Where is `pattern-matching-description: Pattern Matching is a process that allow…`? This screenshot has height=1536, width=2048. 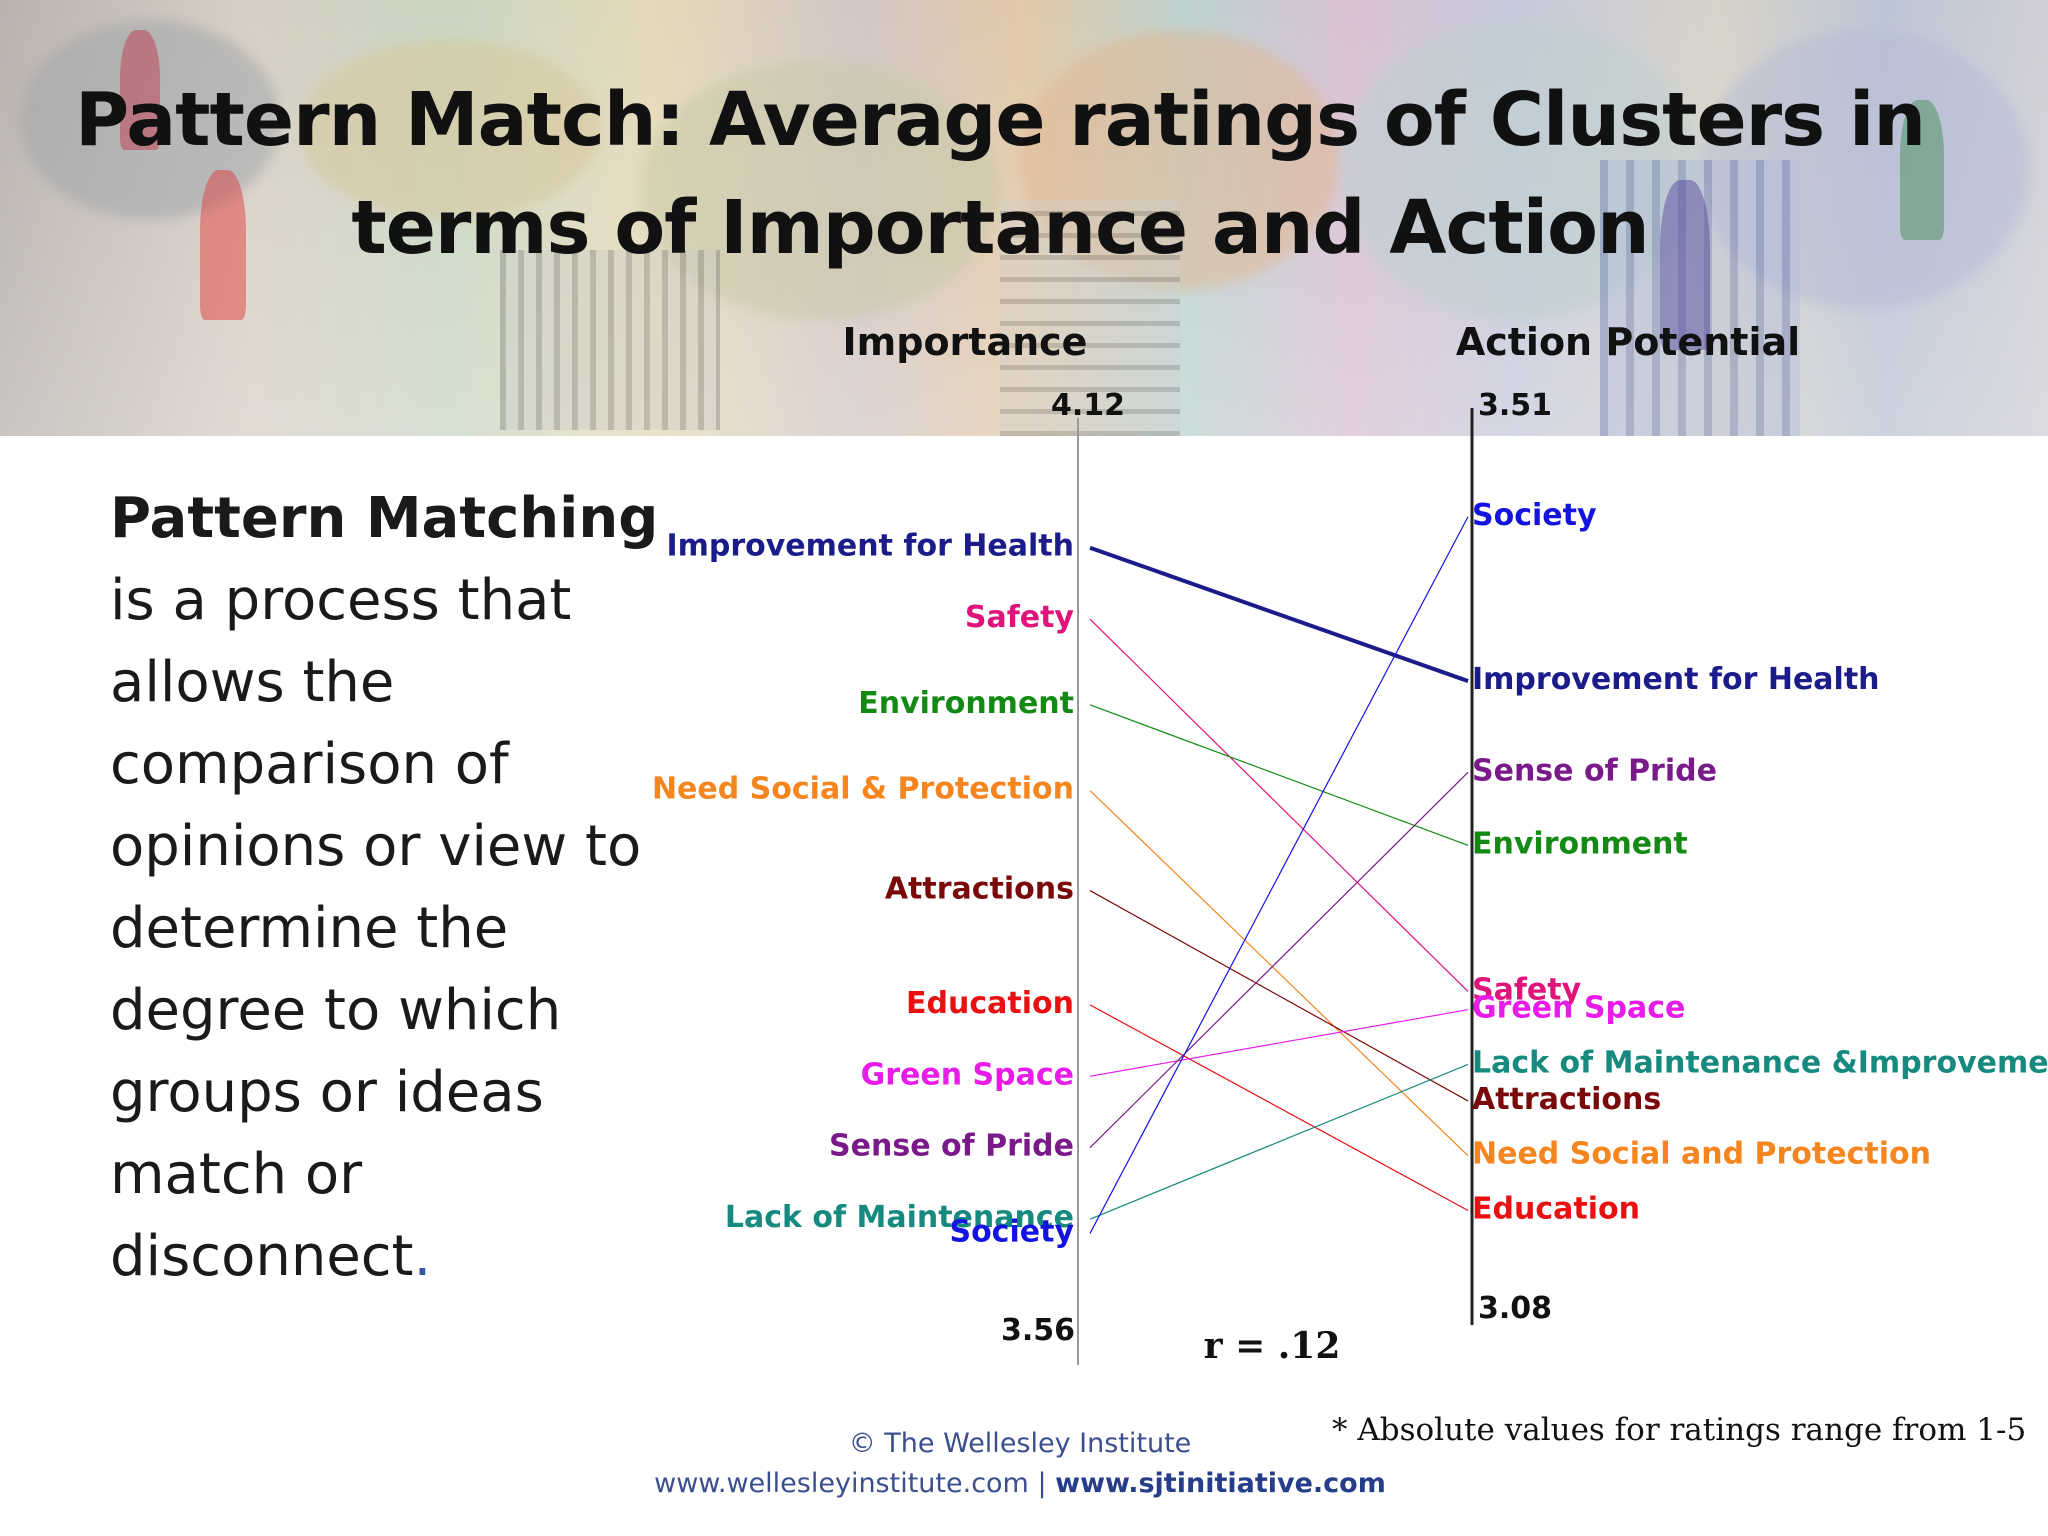
pattern-matching-description: Pattern Matching is a process that allow… is located at coordinates (390, 888).